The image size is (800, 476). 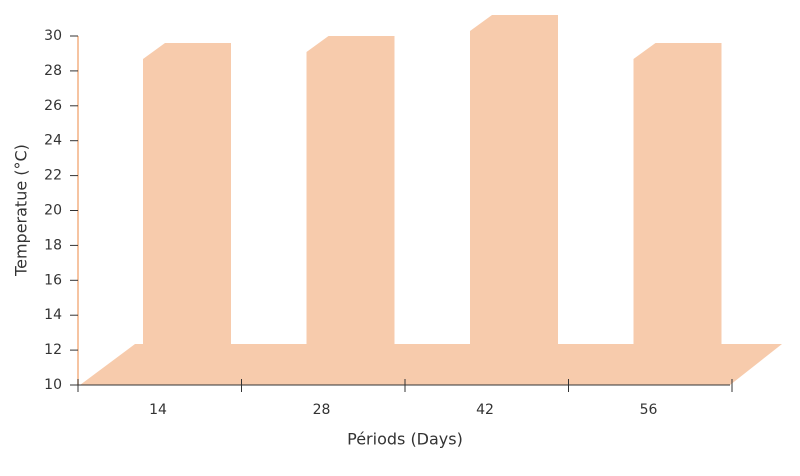 What do you see at coordinates (53, 141) in the screenshot?
I see `y-tick-label: 24` at bounding box center [53, 141].